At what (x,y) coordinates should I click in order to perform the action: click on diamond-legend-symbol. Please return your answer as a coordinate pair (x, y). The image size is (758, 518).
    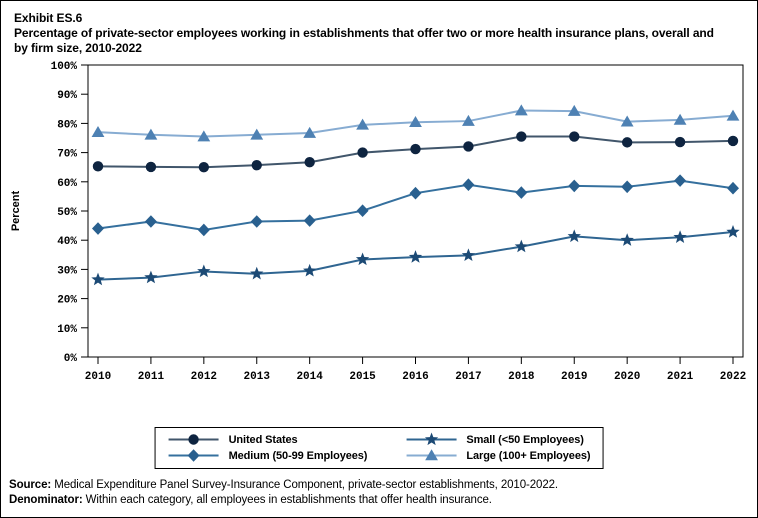
    Looking at the image, I should click on (193, 455).